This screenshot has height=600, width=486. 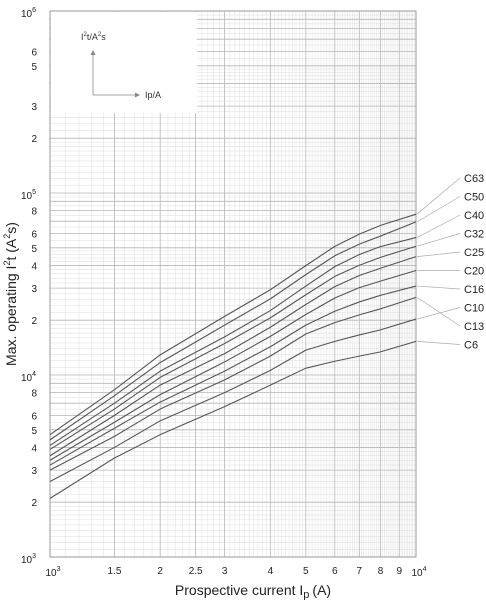 What do you see at coordinates (438, 261) in the screenshot?
I see `label-leaders` at bounding box center [438, 261].